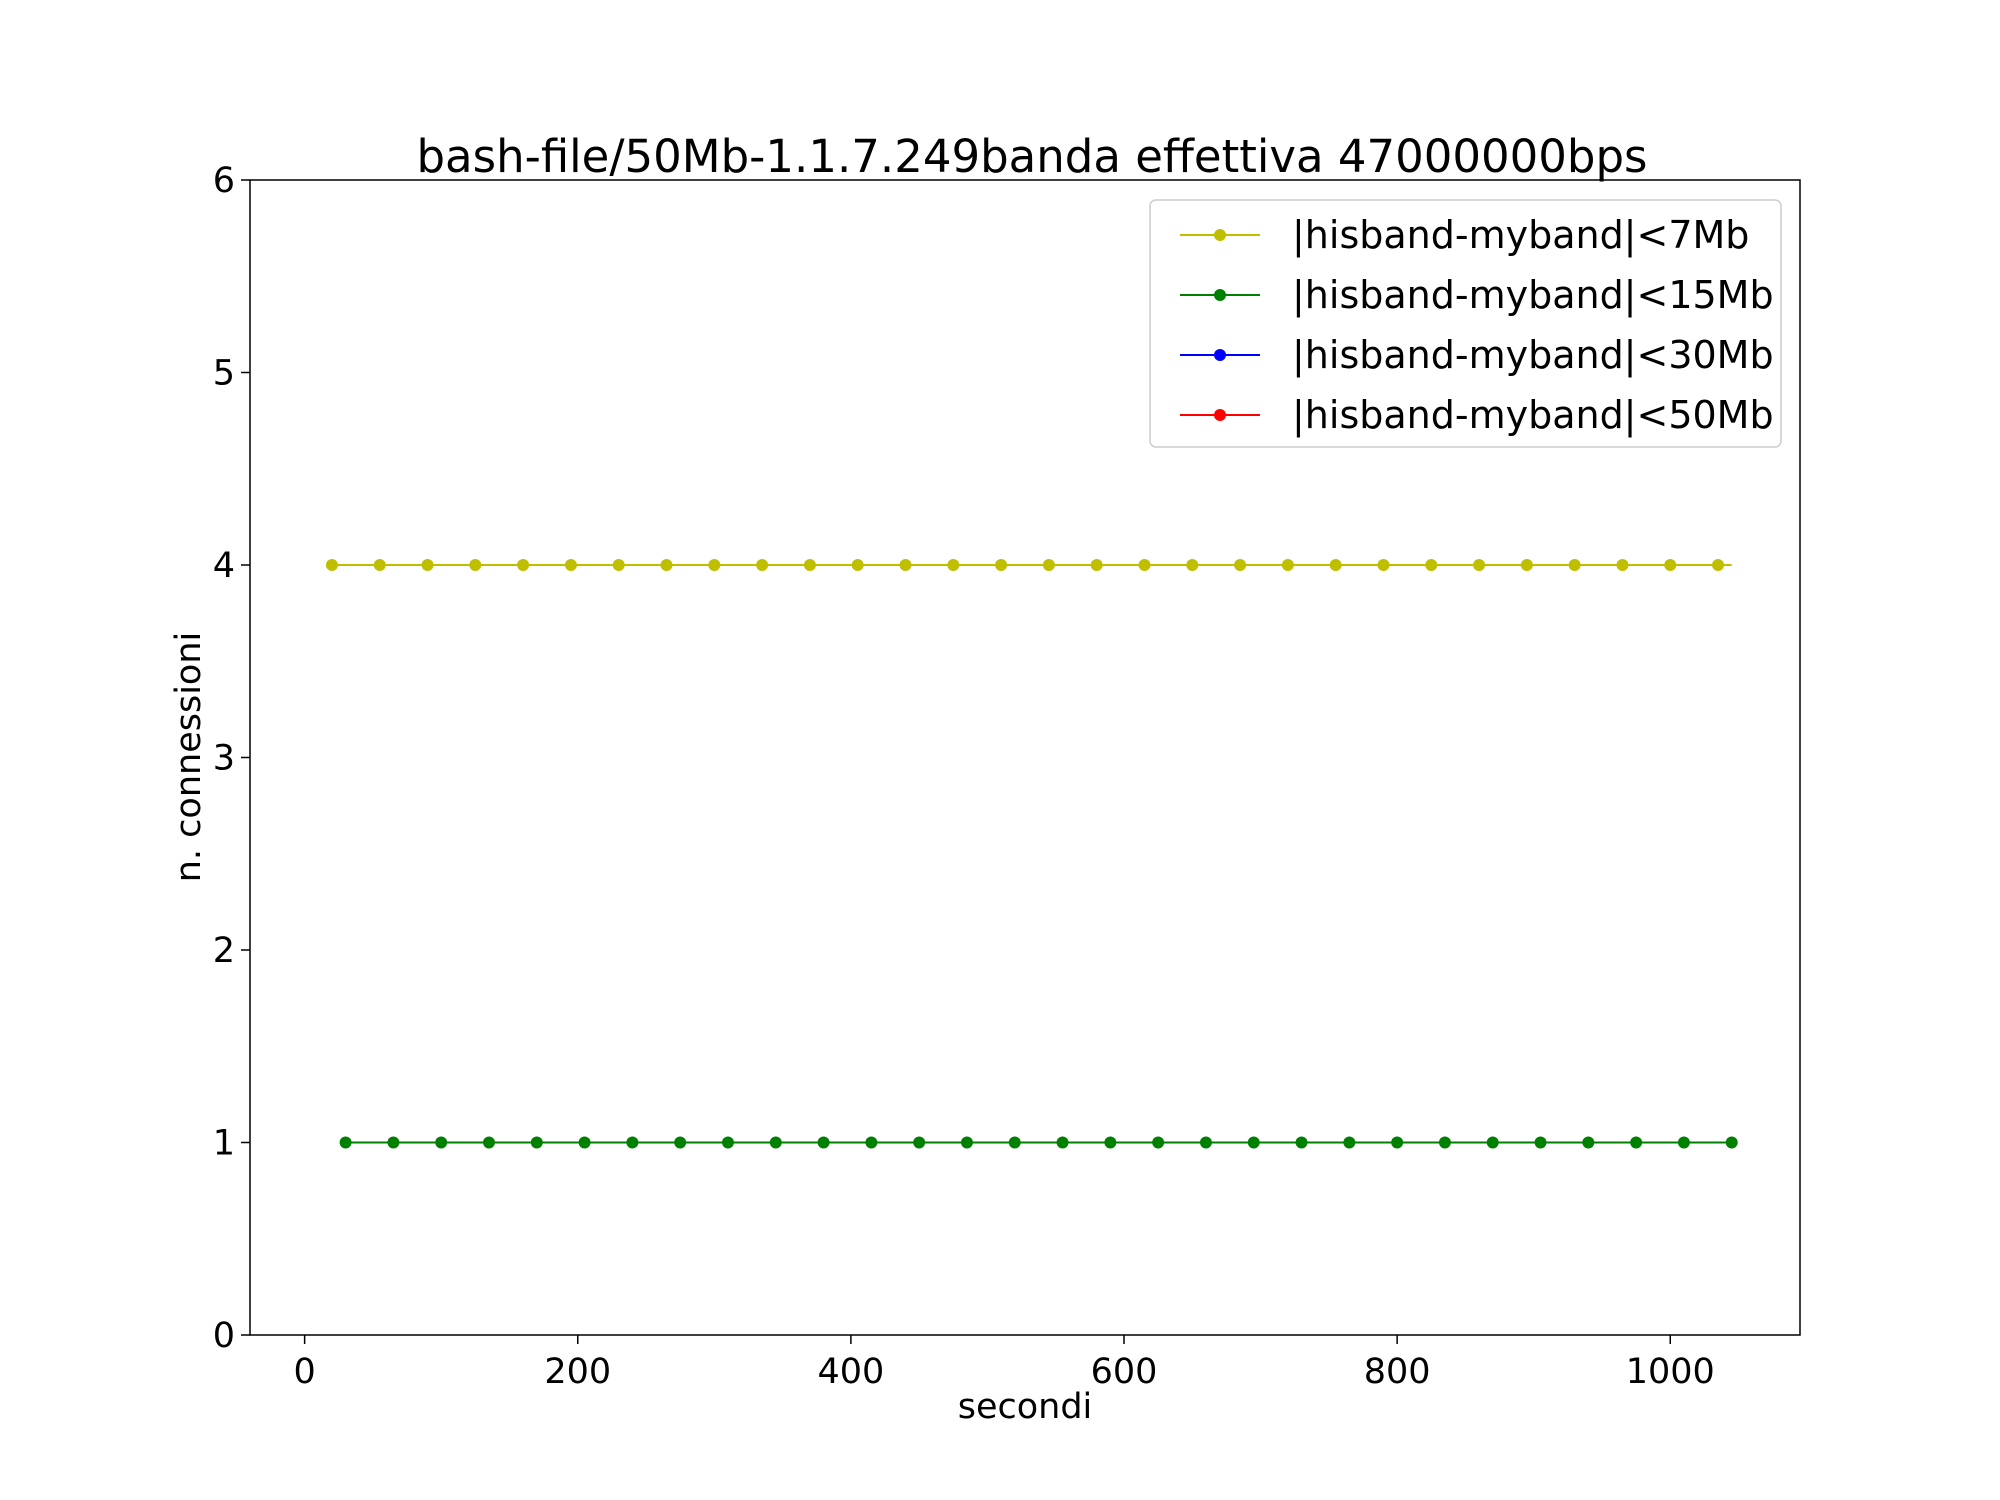  What do you see at coordinates (1397, 1372) in the screenshot?
I see `x-tick-label: 800` at bounding box center [1397, 1372].